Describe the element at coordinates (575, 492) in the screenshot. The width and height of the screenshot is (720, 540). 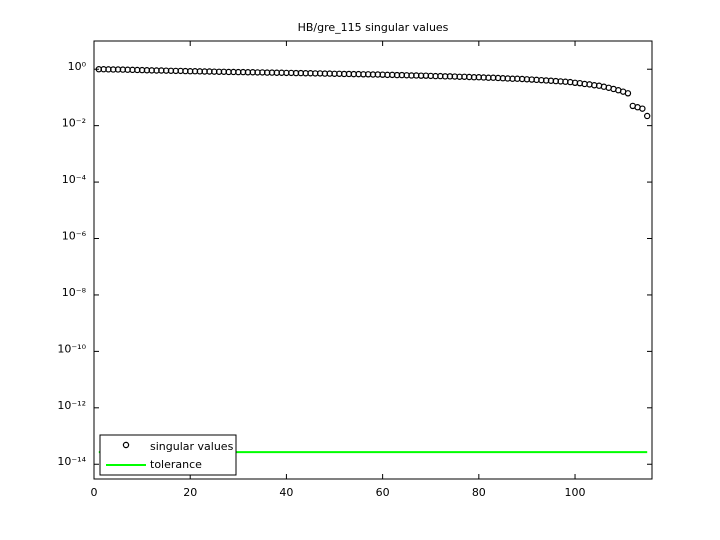
I see `x-tick-label: 100` at that location.